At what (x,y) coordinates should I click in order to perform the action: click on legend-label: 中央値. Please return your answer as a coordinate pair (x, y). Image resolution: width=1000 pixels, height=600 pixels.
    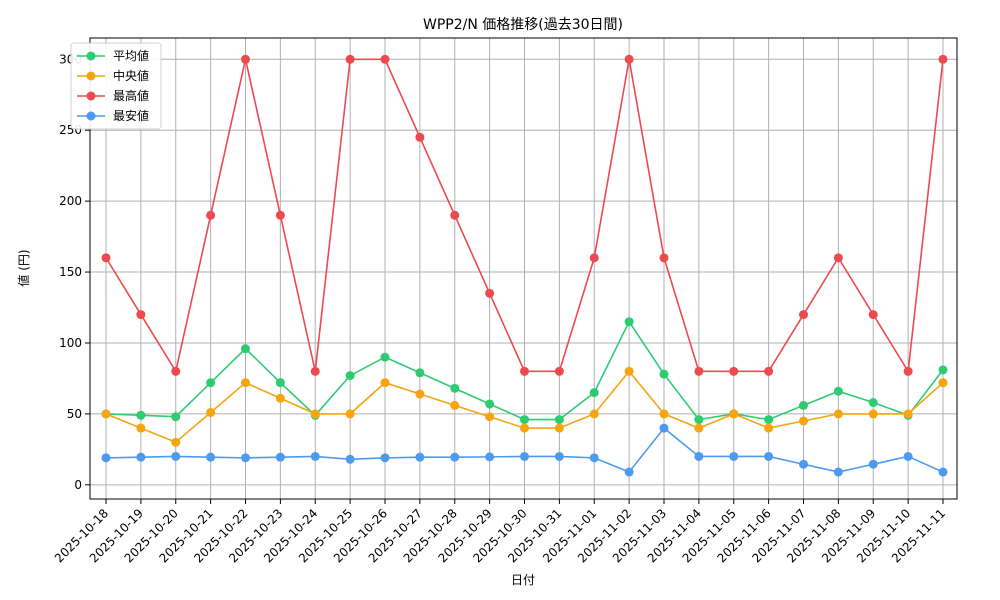
    Looking at the image, I should click on (131, 75).